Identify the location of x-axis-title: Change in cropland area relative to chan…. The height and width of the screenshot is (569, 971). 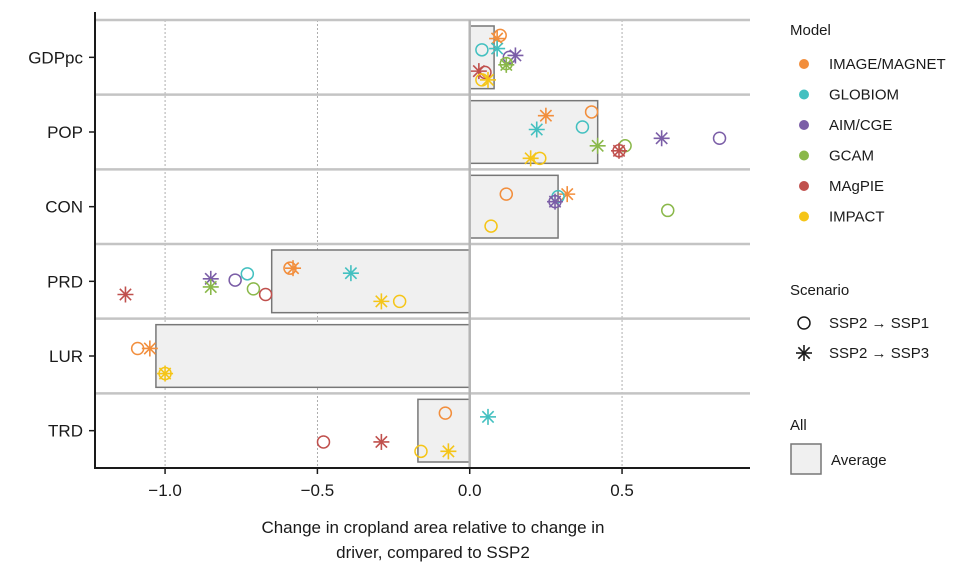
(432, 540).